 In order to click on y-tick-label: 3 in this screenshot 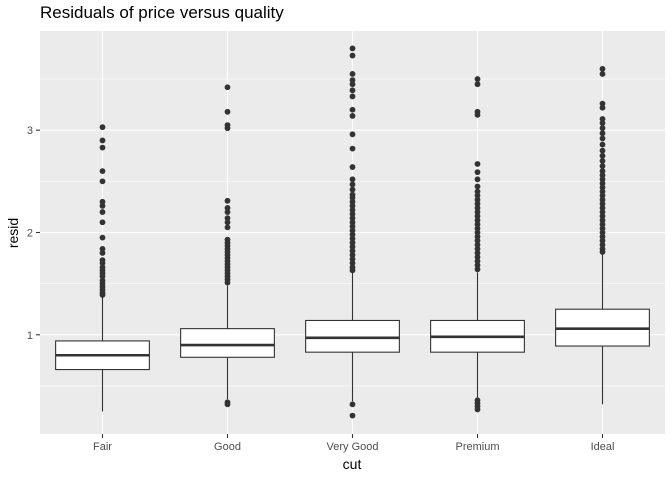, I will do `click(30, 131)`.